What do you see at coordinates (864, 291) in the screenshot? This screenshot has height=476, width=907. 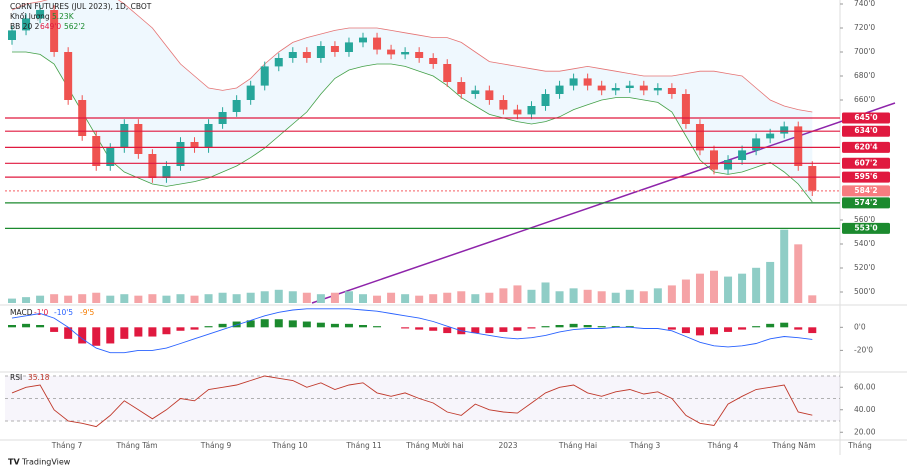 I see `y-tick-label: 500'0` at bounding box center [864, 291].